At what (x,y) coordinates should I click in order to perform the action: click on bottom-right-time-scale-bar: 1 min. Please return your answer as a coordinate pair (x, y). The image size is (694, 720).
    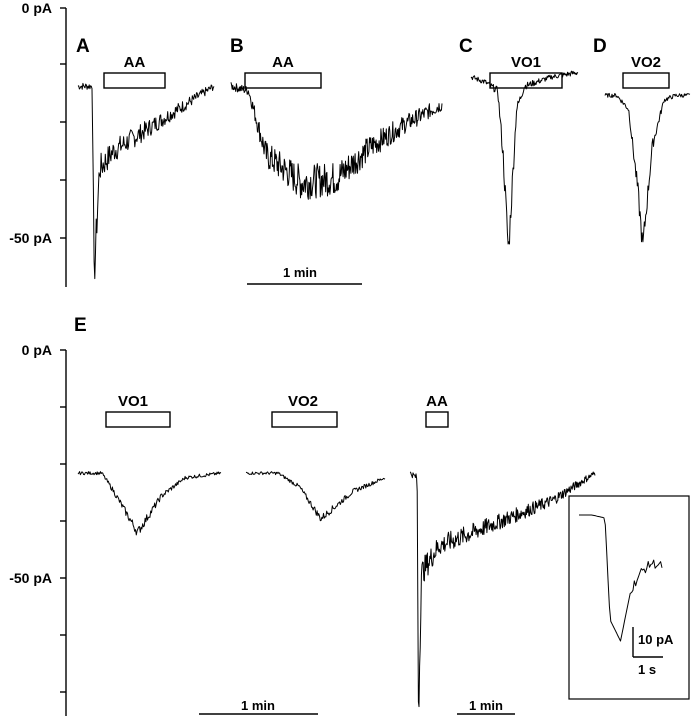
    Looking at the image, I should click on (486, 706).